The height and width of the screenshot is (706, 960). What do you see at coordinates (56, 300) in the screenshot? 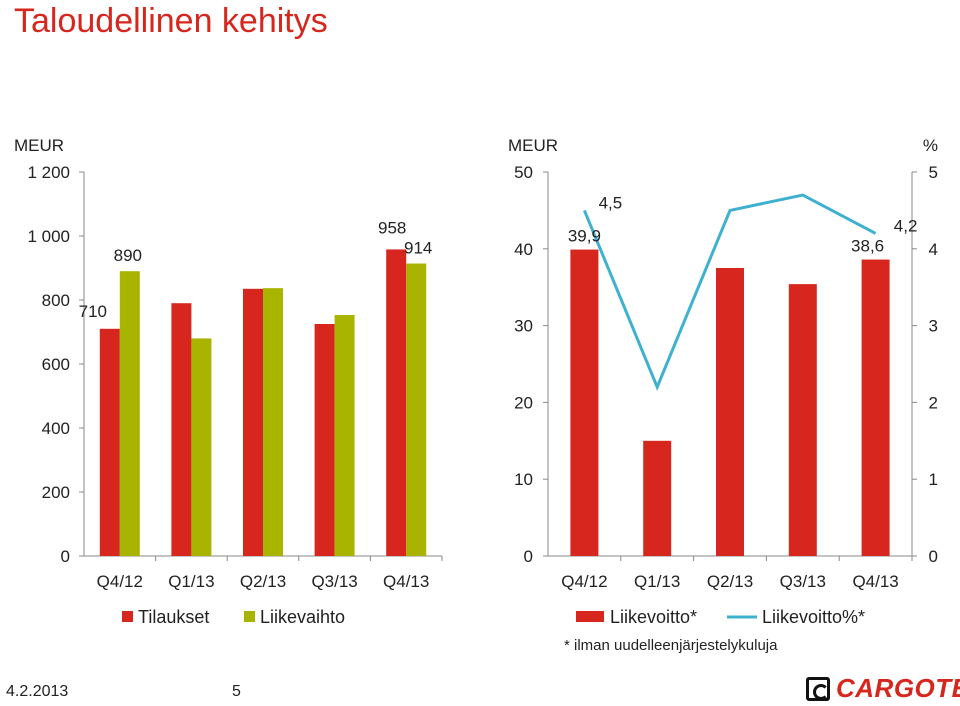
I see `left-y-tick-label: 800` at bounding box center [56, 300].